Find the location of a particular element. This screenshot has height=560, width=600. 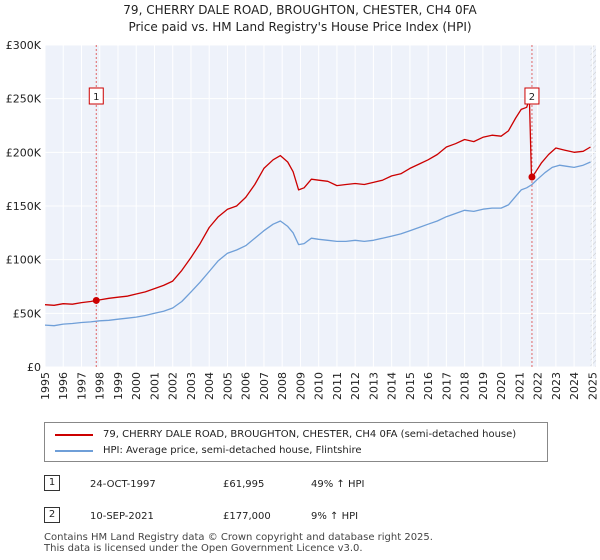

sale-number-badge: 1 is located at coordinates (52, 483).